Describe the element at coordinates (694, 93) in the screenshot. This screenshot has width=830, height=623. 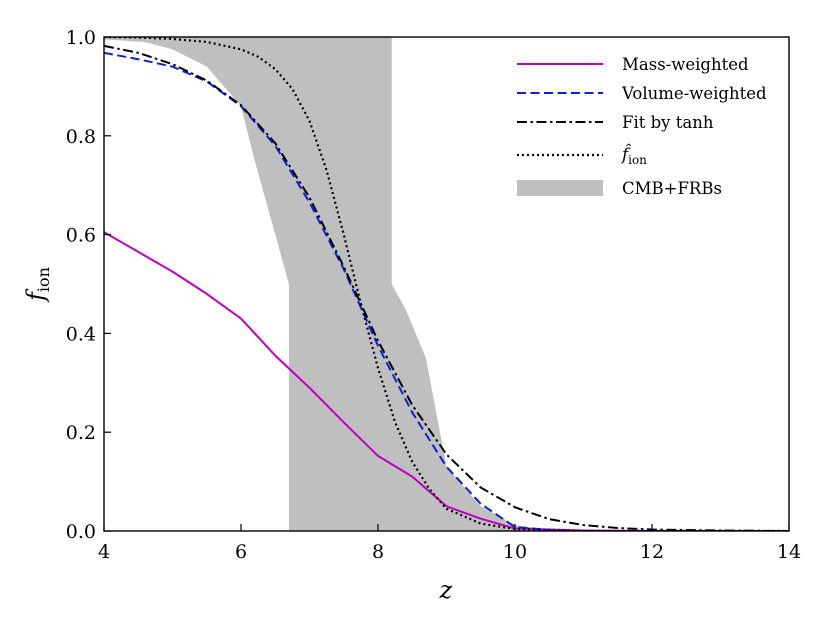
I see `legend-label-volume-weighted: Volume-weighted` at that location.